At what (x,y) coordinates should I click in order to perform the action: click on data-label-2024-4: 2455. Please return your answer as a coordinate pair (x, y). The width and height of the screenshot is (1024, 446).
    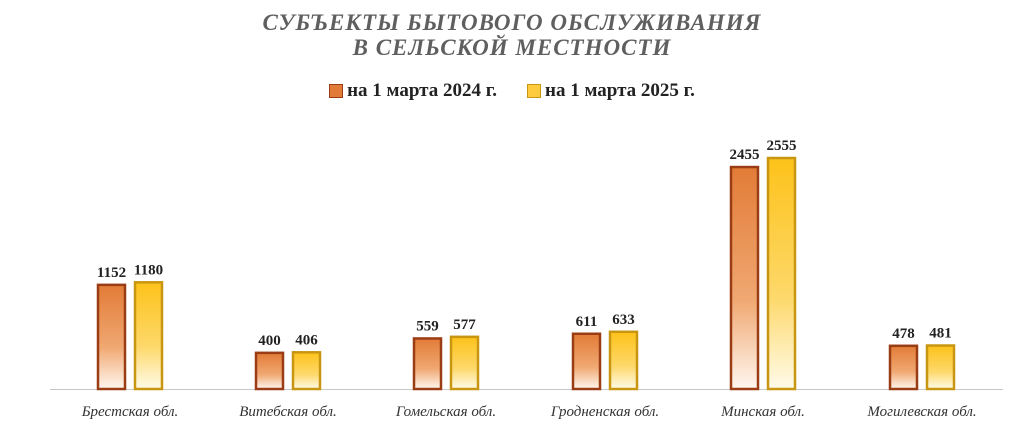
    Looking at the image, I should click on (745, 155).